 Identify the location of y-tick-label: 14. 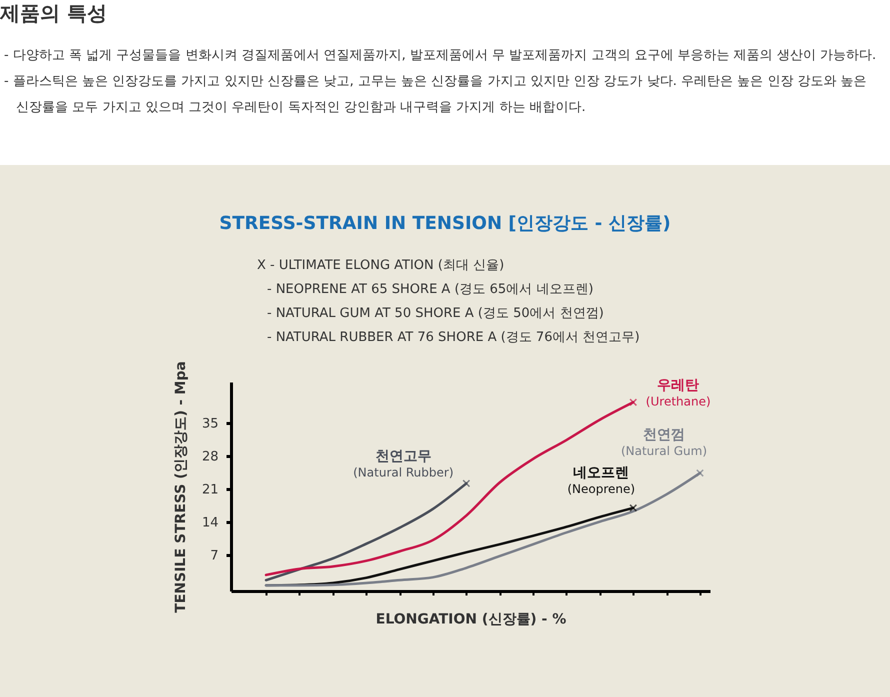
(210, 523).